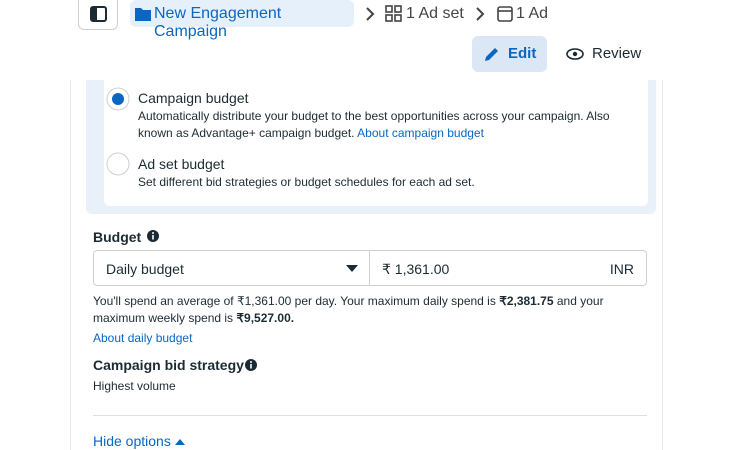  Describe the element at coordinates (145, 269) in the screenshot. I see `budget-type: Daily budget` at that location.